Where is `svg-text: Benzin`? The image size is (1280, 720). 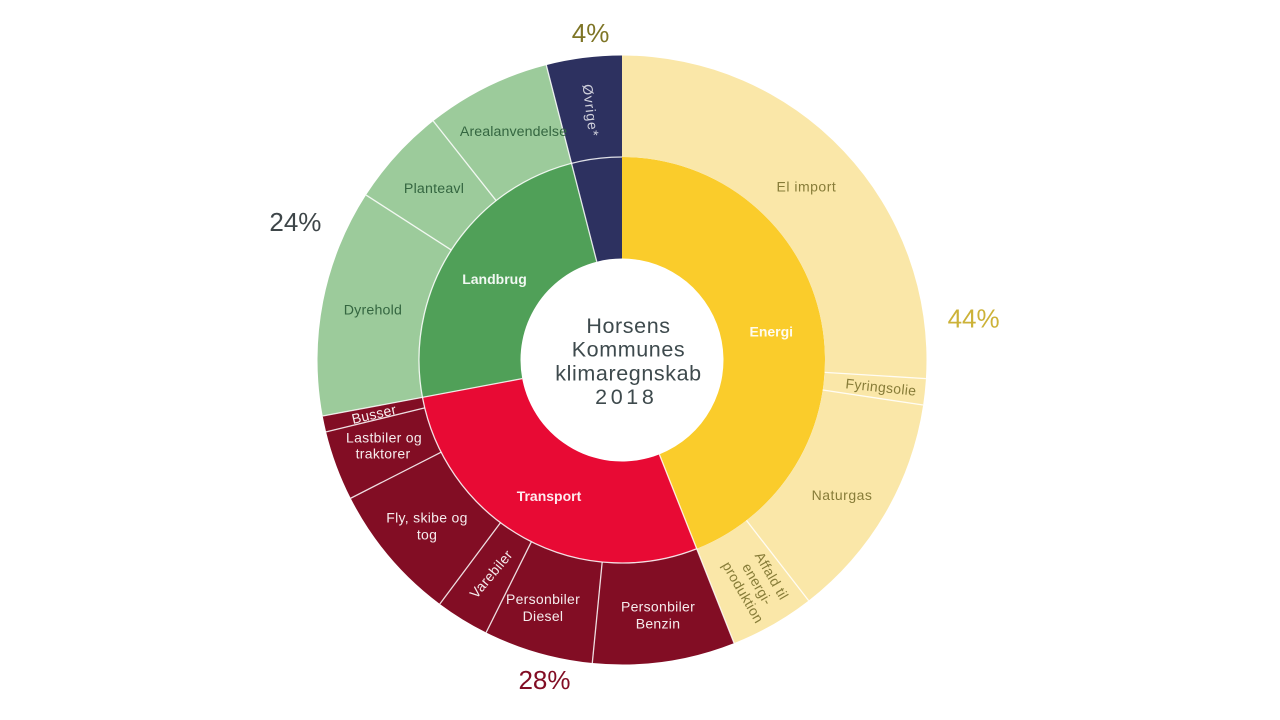 svg-text: Benzin is located at coordinates (658, 624).